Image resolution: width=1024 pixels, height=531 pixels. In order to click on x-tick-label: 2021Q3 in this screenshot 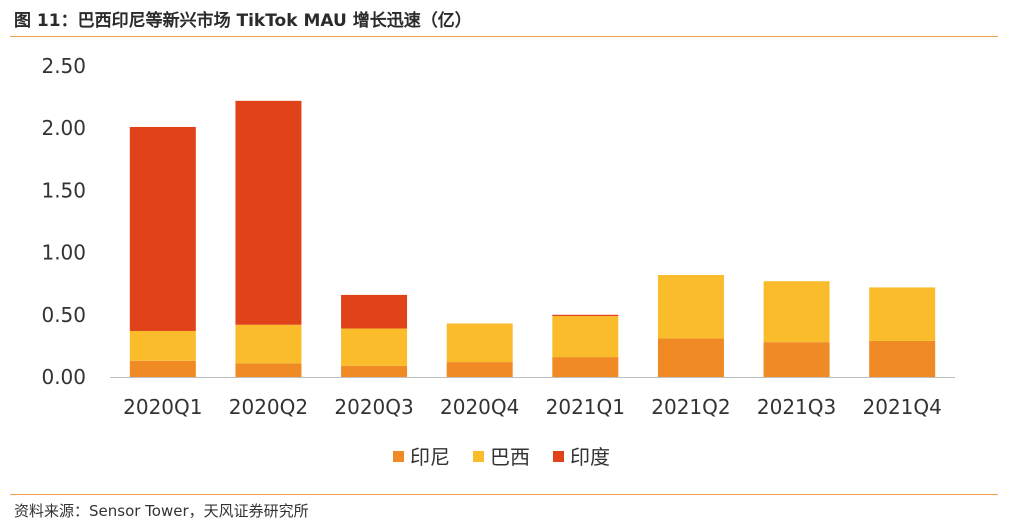, I will do `click(796, 407)`.